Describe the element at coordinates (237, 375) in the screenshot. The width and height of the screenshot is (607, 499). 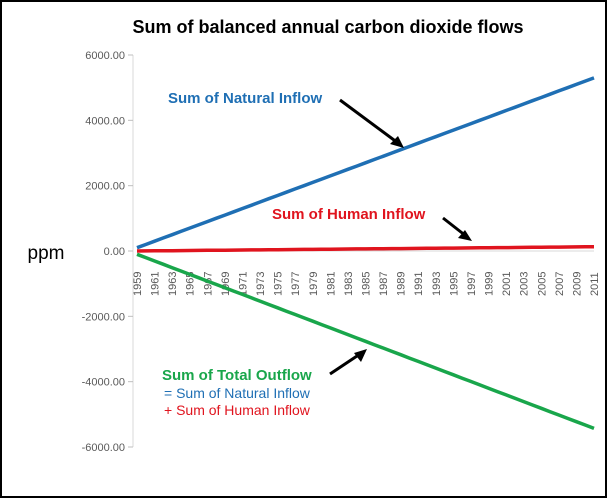
I see `annotation-outflow: Sum of Total Outflow` at that location.